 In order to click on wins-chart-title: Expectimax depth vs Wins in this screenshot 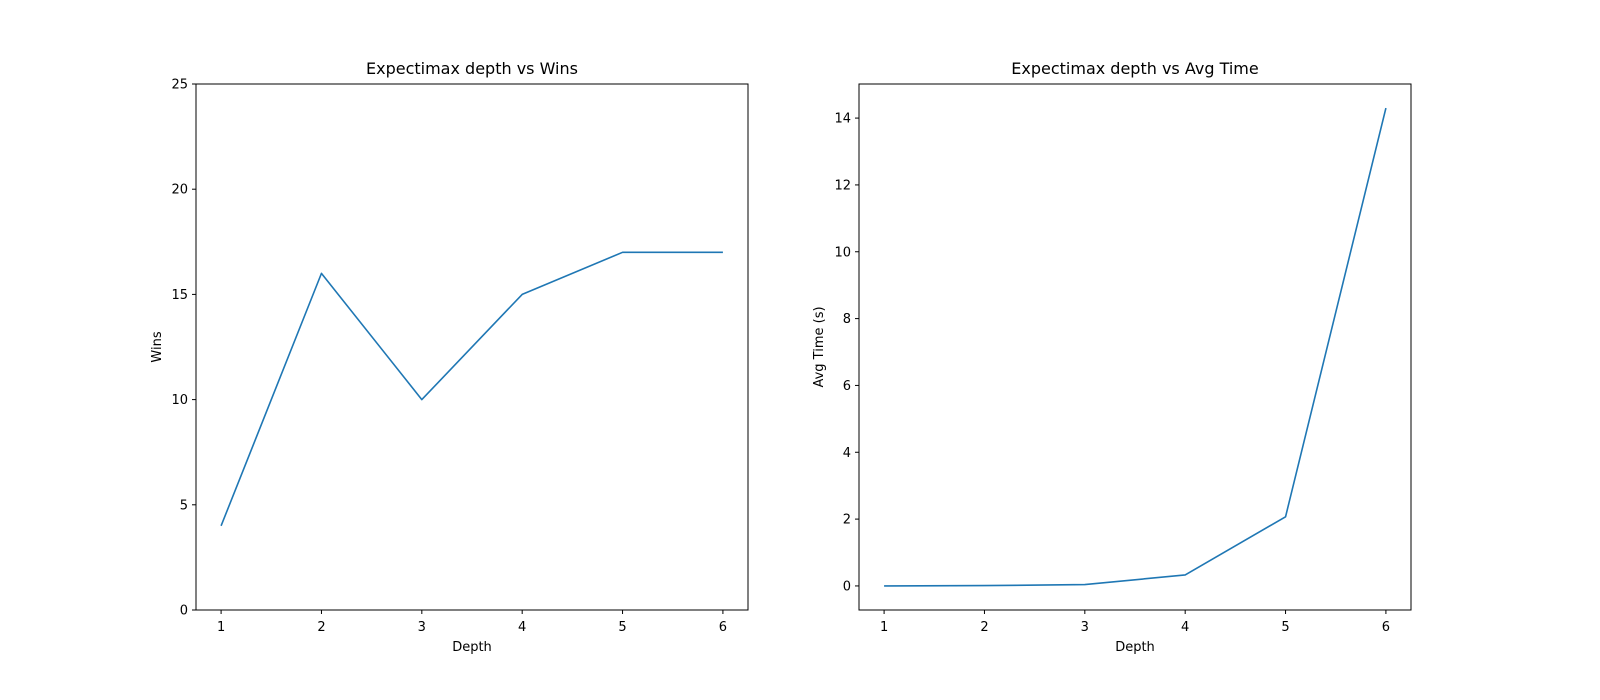, I will do `click(472, 68)`.